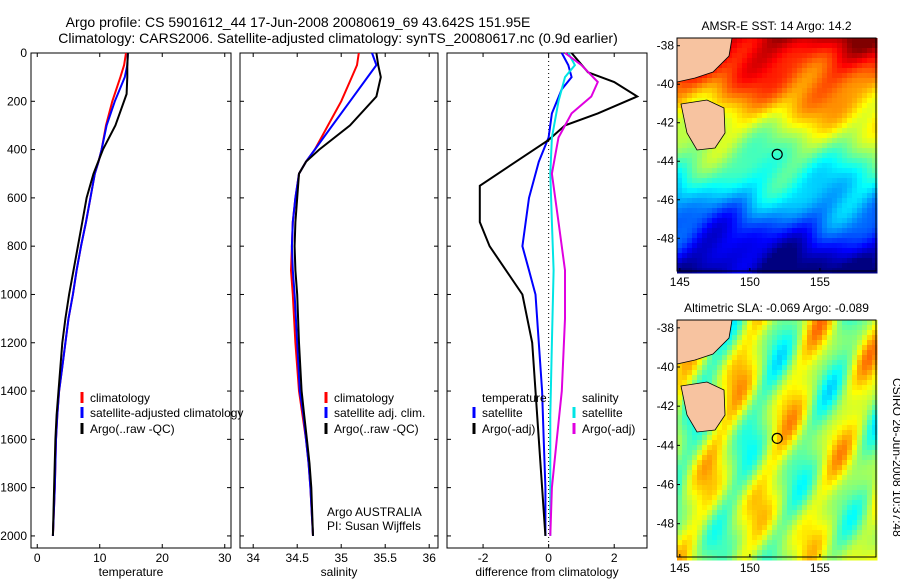 Image resolution: width=900 pixels, height=580 pixels. Describe the element at coordinates (13, 439) in the screenshot. I see `y-tick-label: 1600` at that location.